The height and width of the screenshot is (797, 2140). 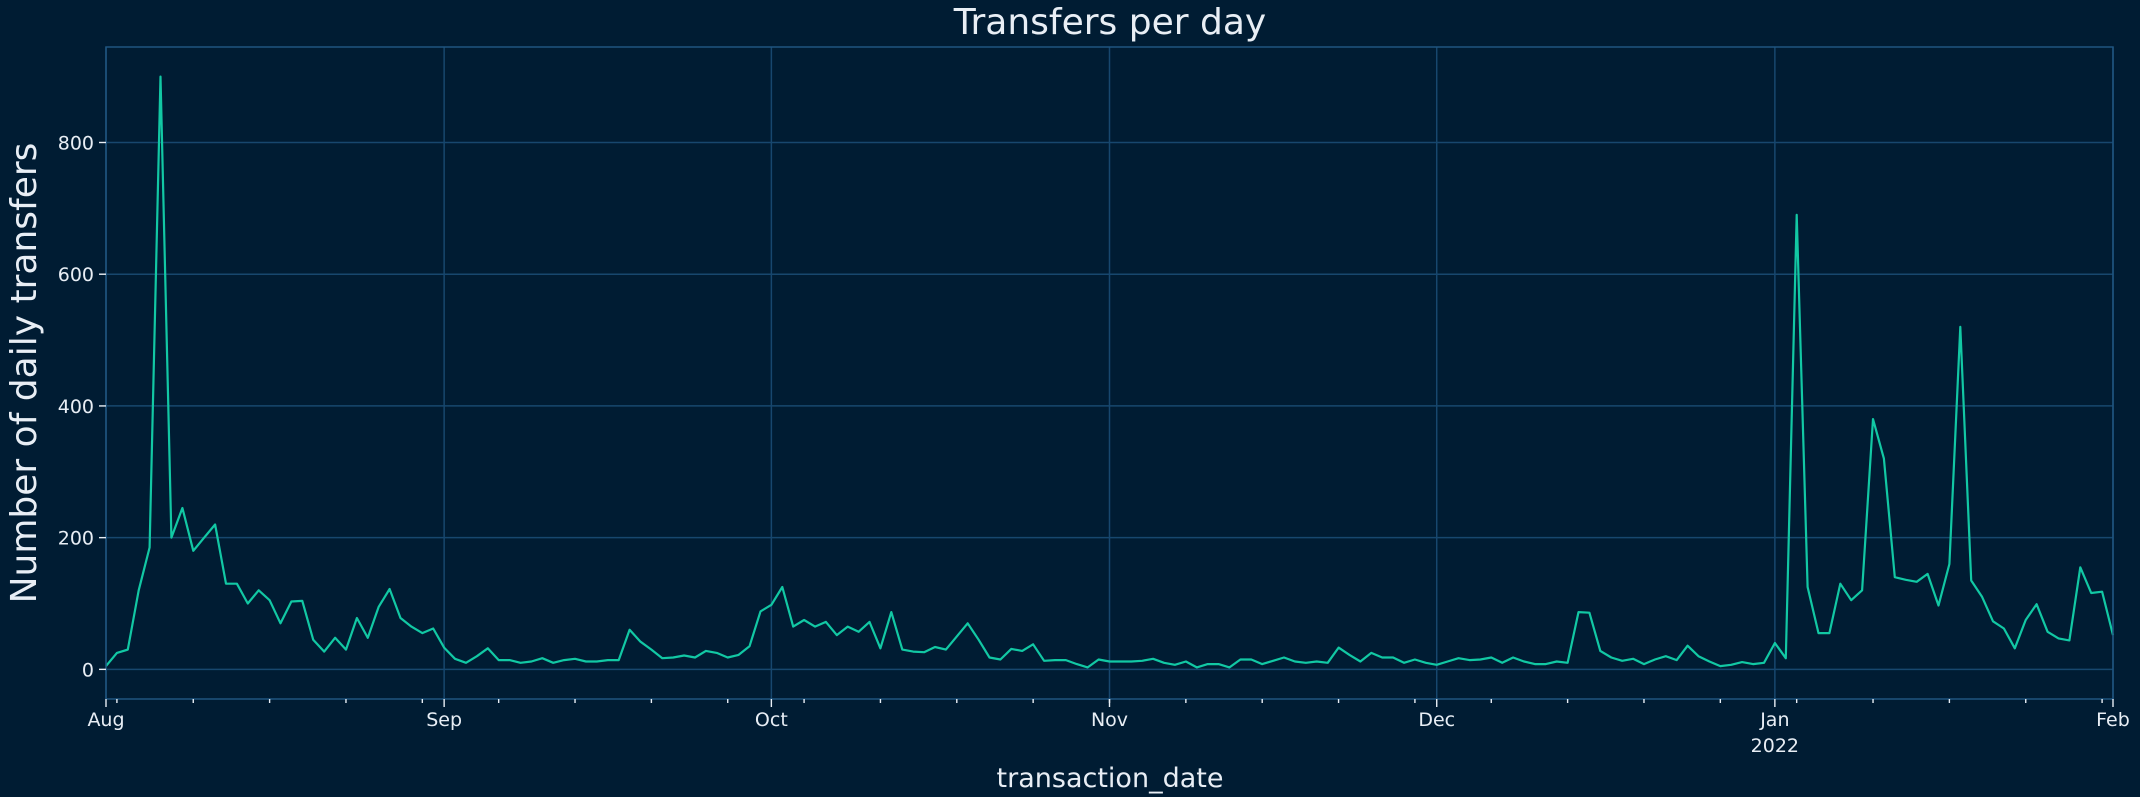 I want to click on y-axis: 0 200 400 600 800, so click(x=82, y=406).